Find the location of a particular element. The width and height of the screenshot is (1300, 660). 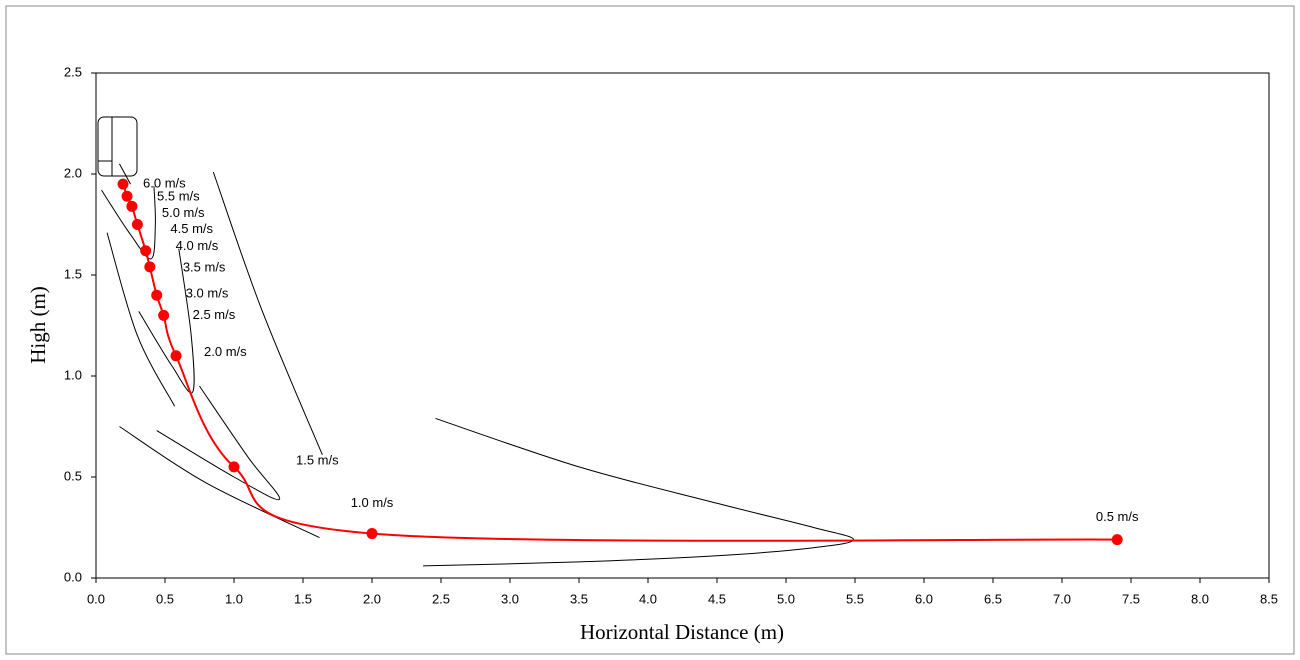

x-tick-label: 1.5 is located at coordinates (303, 598).